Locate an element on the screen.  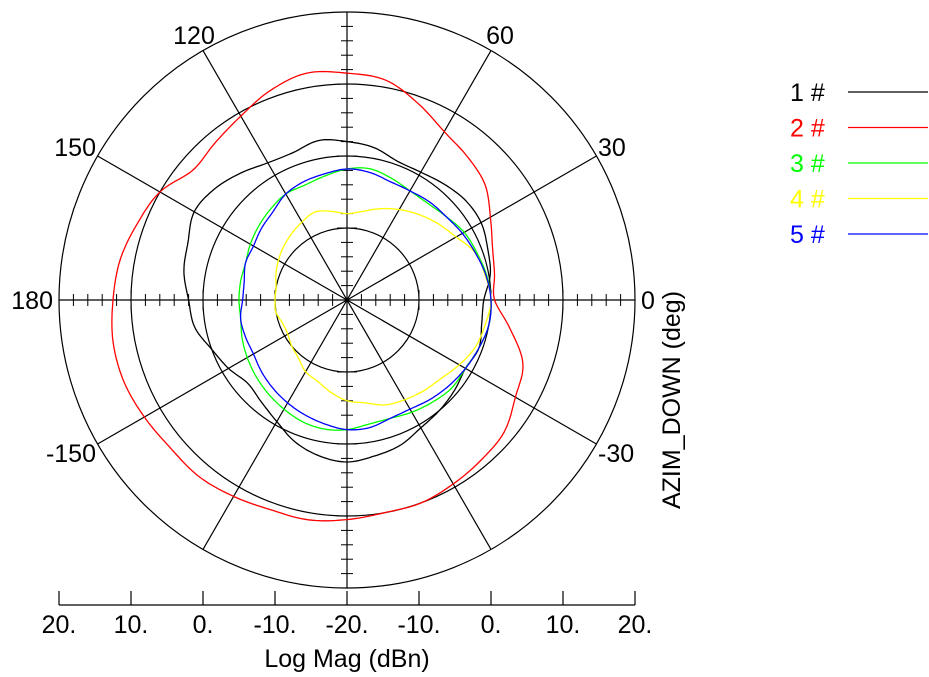
legend-label-5: 5 # is located at coordinates (807, 235).